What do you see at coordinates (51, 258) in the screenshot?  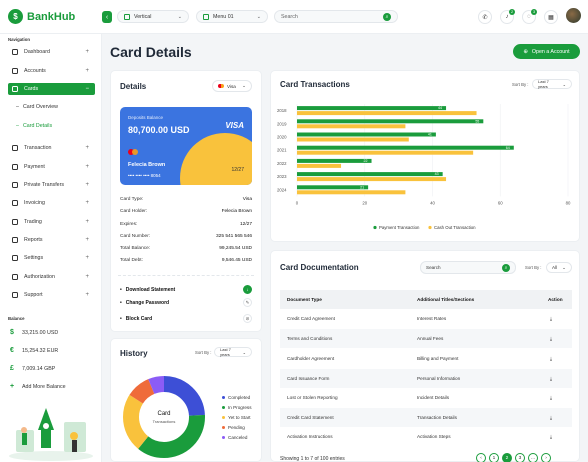 I see `sidebar-item-settings: Settings +` at bounding box center [51, 258].